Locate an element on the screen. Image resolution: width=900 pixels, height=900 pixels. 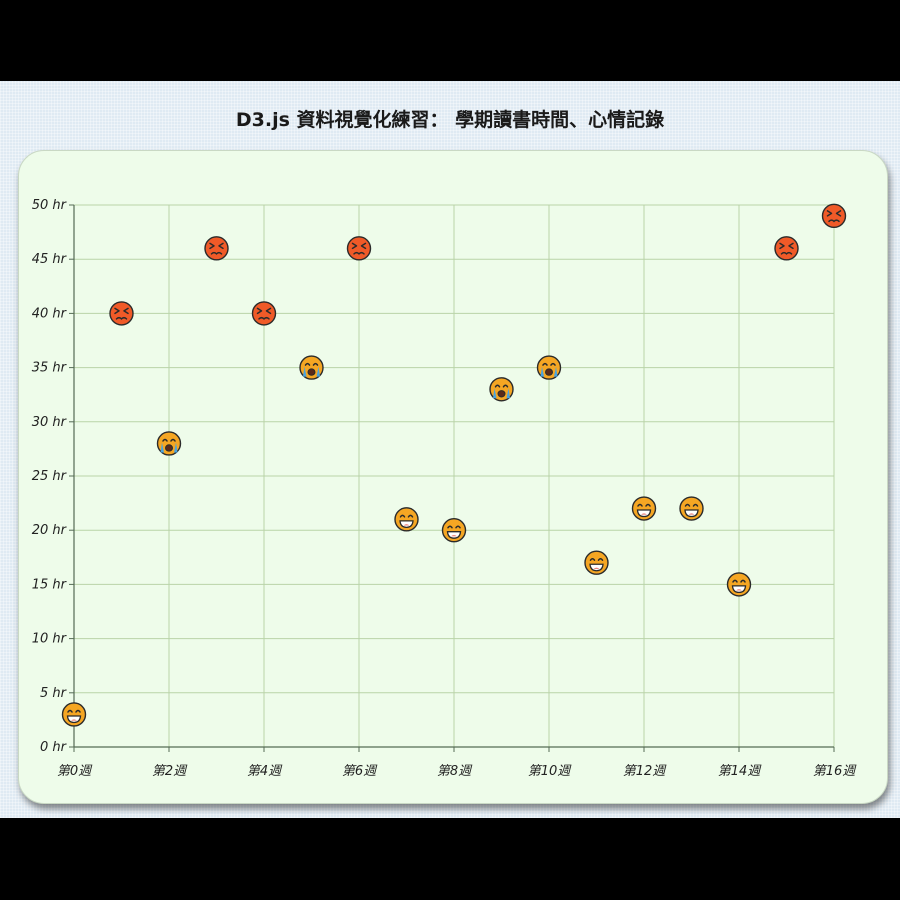
x-tick-label: 第0週 is located at coordinates (75, 771).